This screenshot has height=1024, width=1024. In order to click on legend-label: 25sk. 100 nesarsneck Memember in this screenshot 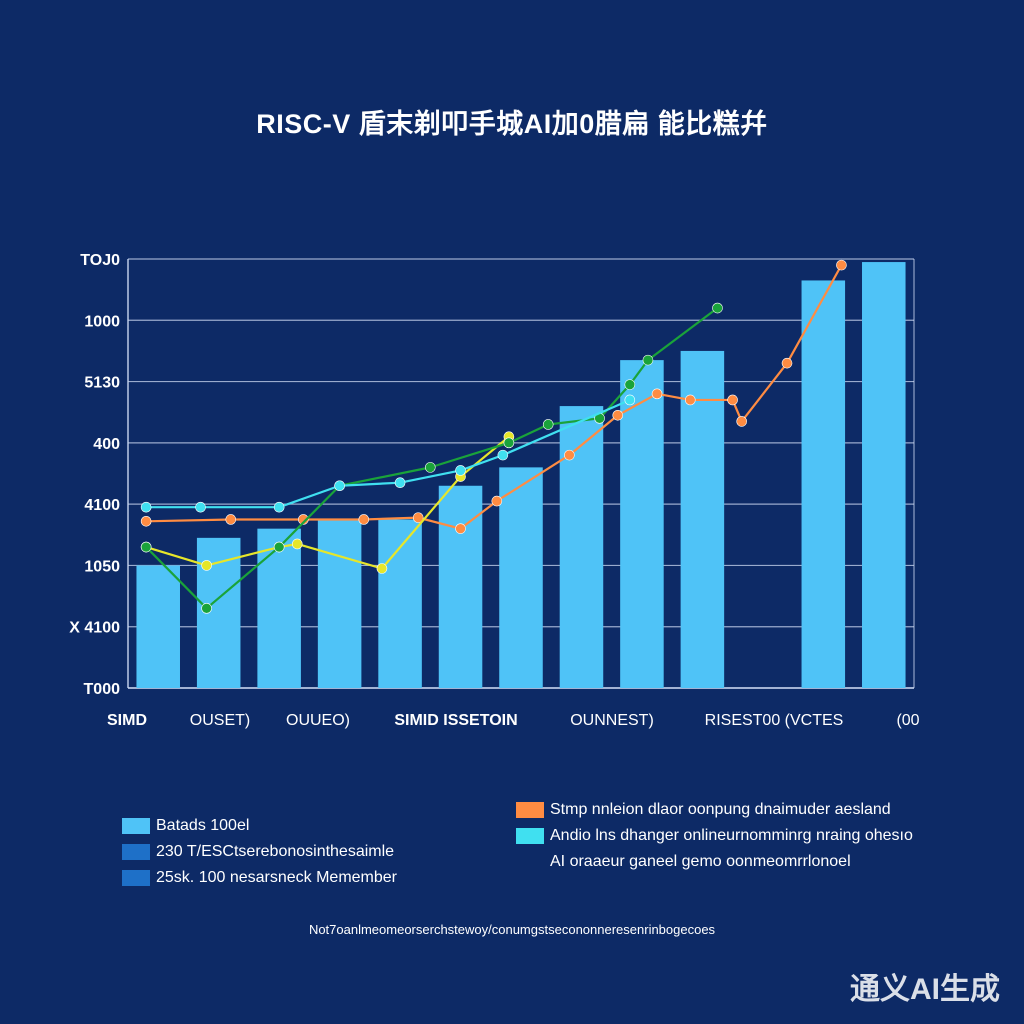, I will do `click(276, 877)`.